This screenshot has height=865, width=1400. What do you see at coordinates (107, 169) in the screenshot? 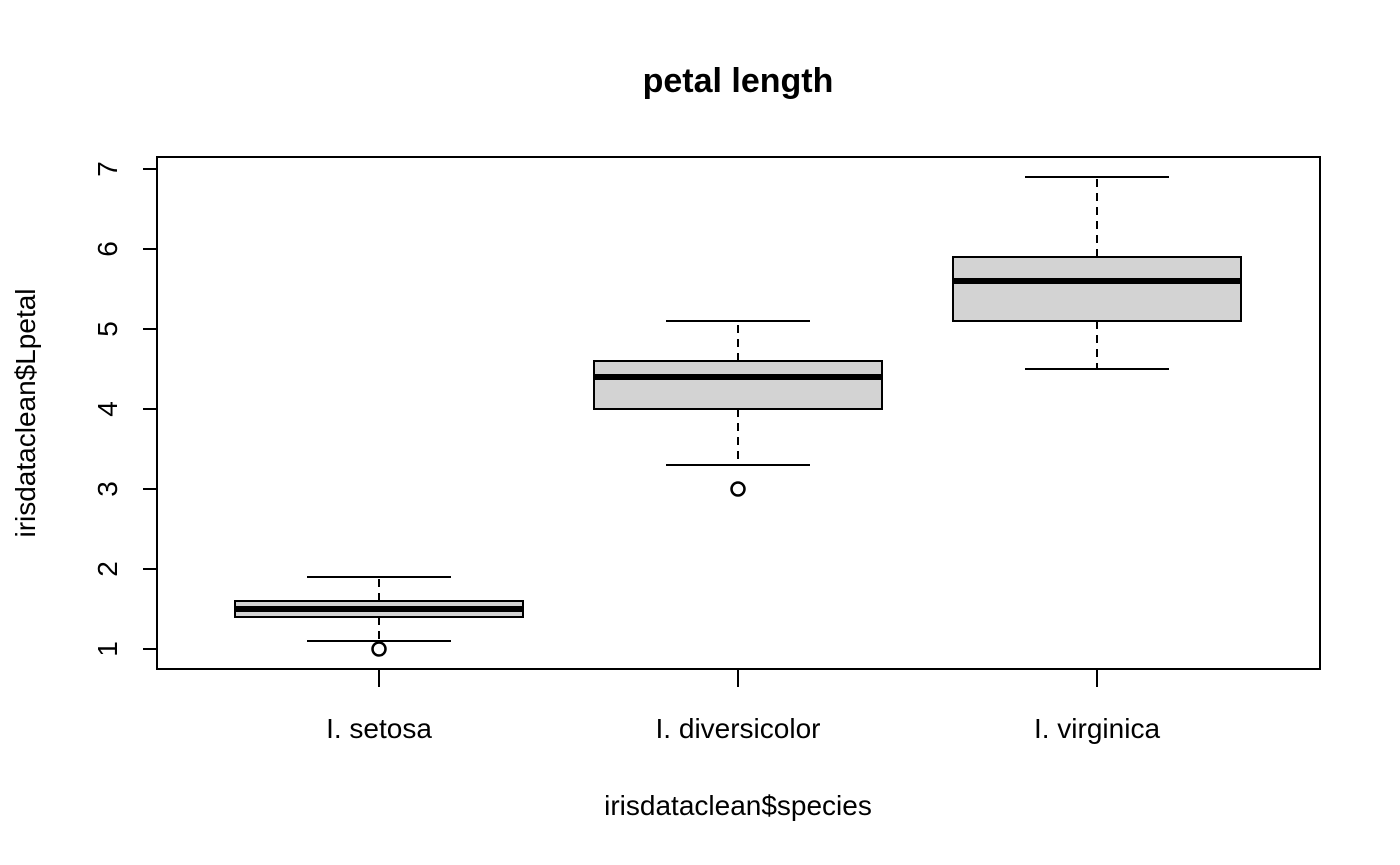
I see `y-tick-label: 7` at bounding box center [107, 169].